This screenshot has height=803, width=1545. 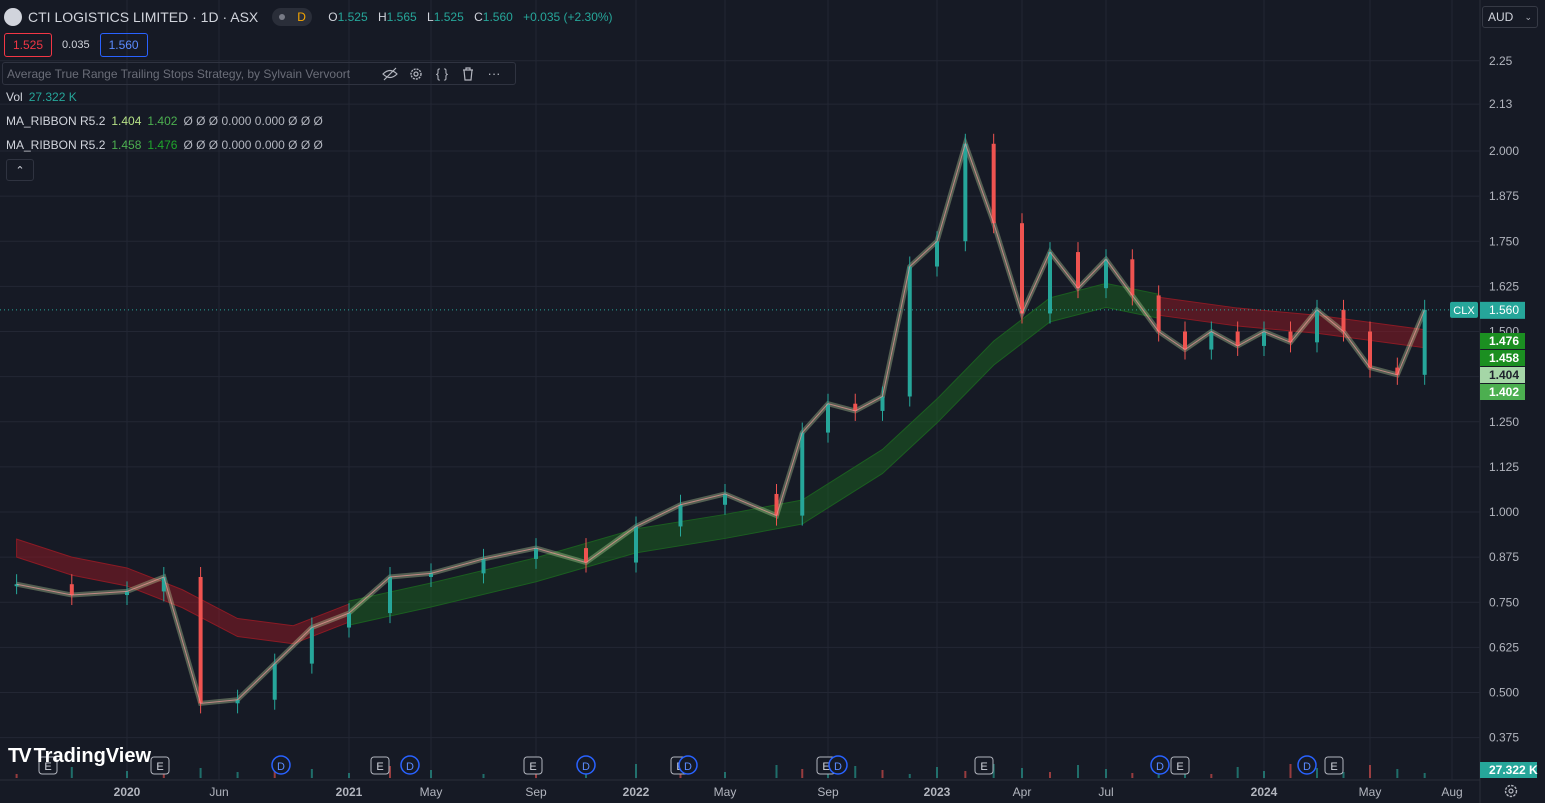 I want to click on ribbon2-rest: Ø Ø Ø 0.000 0.000 Ø Ø Ø, so click(x=253, y=145).